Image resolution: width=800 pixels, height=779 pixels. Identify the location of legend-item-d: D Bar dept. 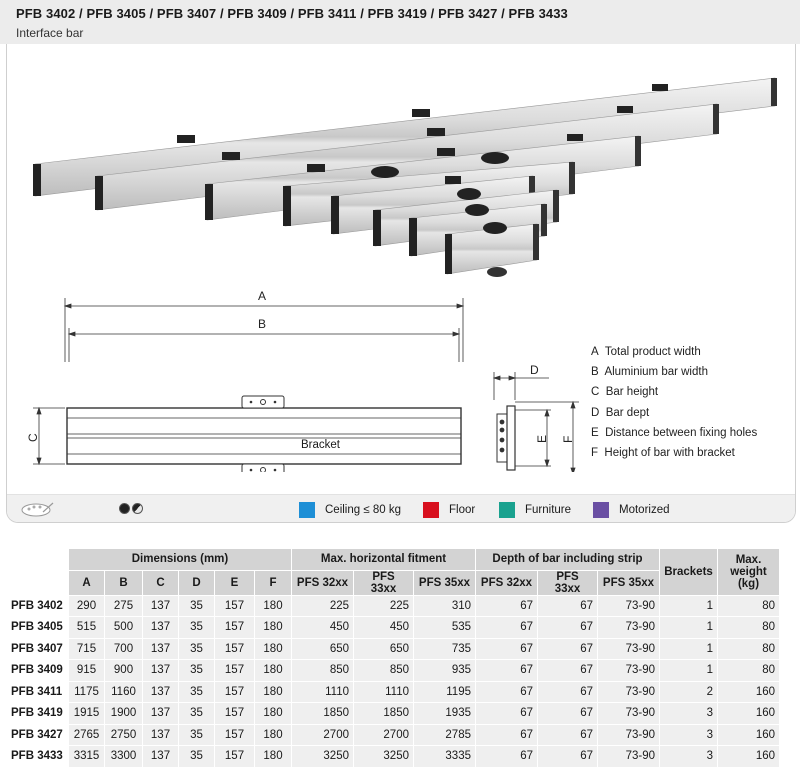
(620, 412).